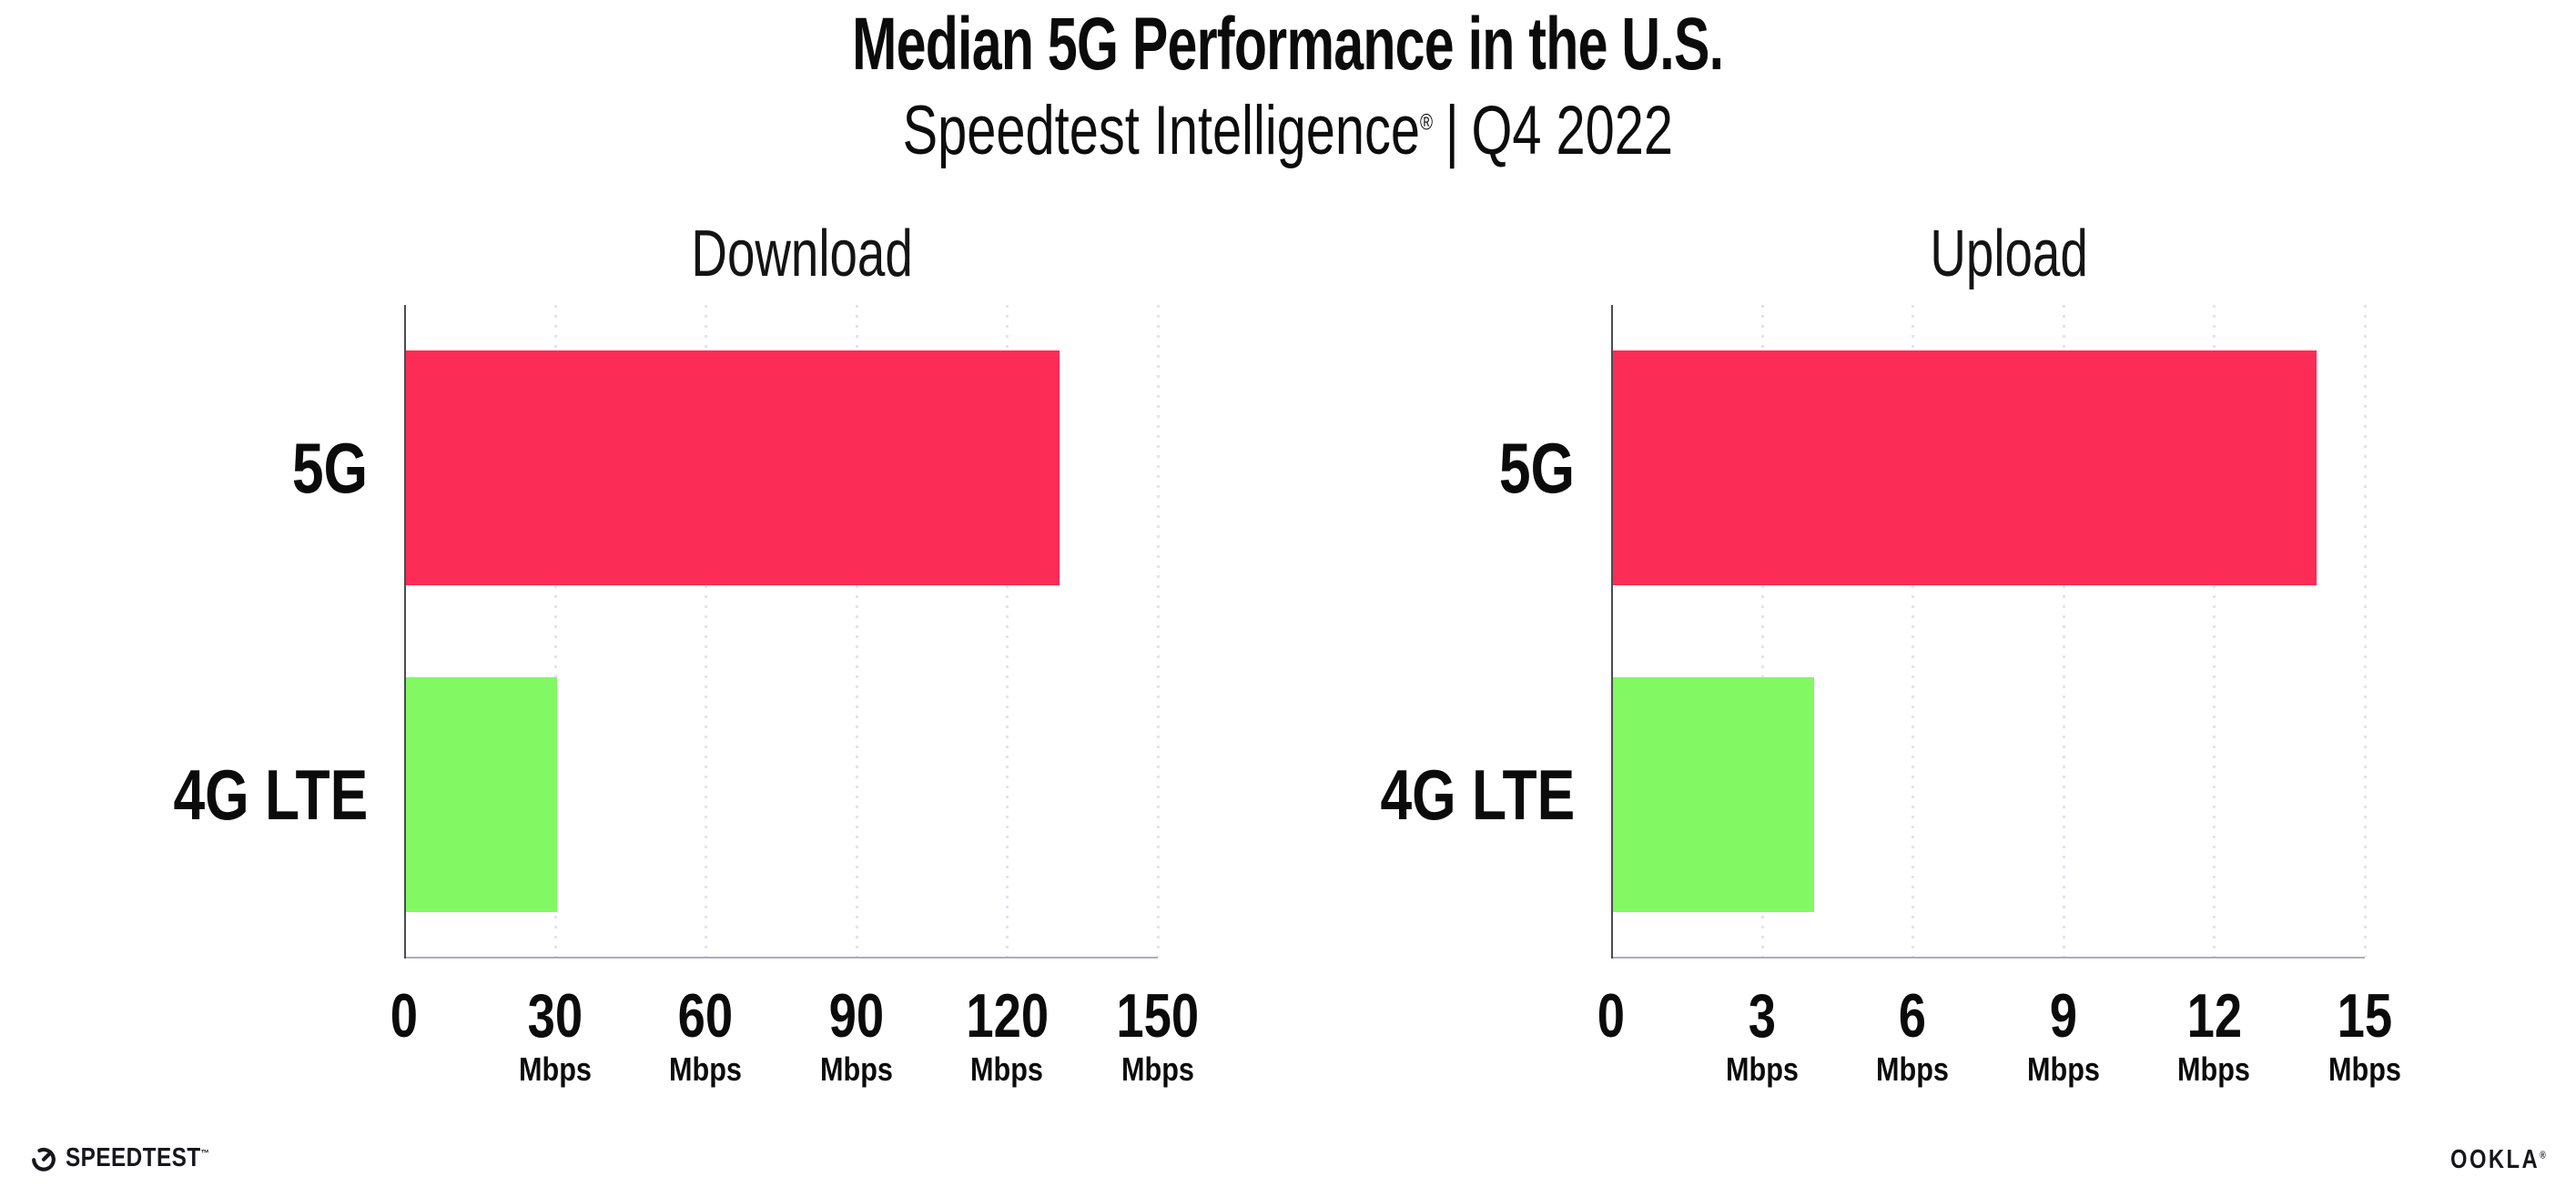 This screenshot has width=2576, height=1197. I want to click on x-tick-value: 120, so click(1007, 1015).